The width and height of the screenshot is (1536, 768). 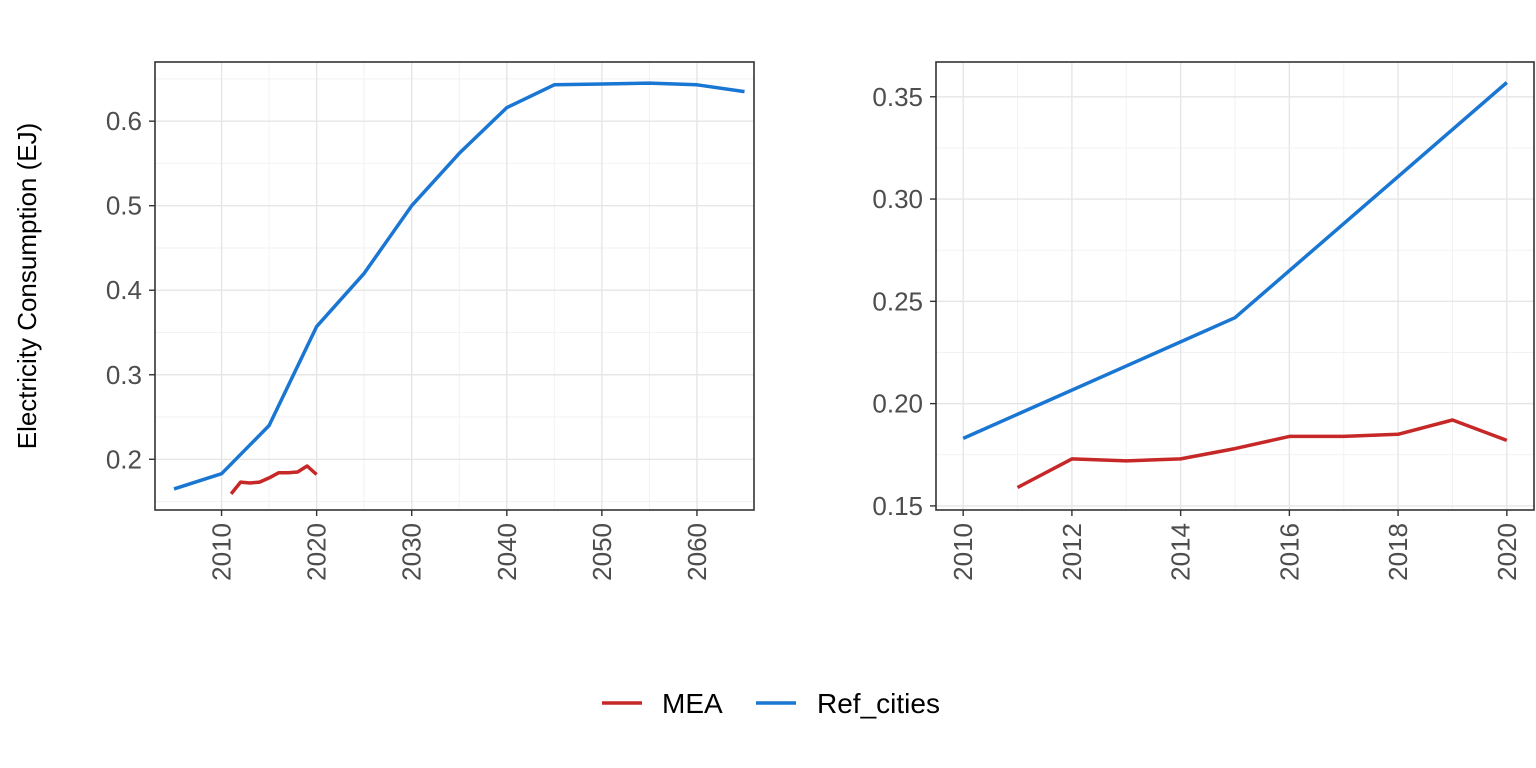 I want to click on y-axis-title: Electricity Consumption (EJ), so click(x=27, y=286).